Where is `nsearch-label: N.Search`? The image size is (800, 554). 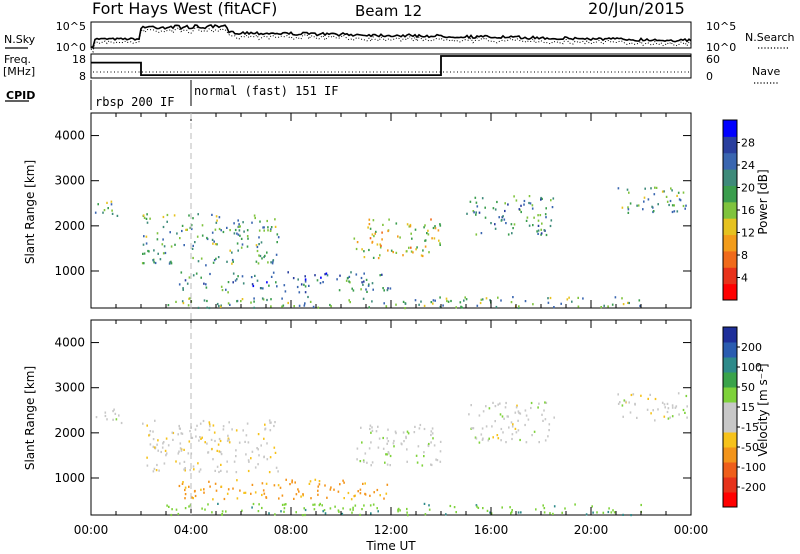 nsearch-label: N.Search is located at coordinates (770, 37).